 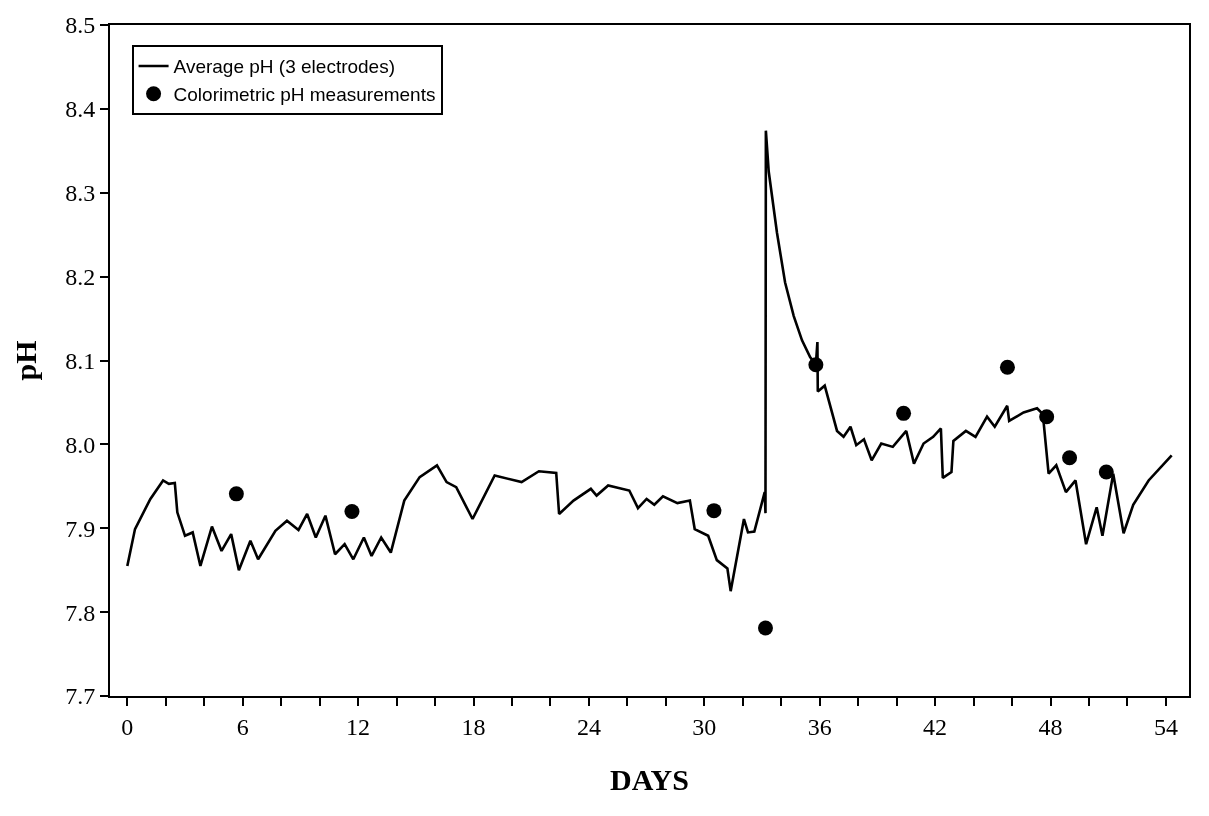 I want to click on legend-label: Colorimetric pH measurements, so click(x=304, y=95).